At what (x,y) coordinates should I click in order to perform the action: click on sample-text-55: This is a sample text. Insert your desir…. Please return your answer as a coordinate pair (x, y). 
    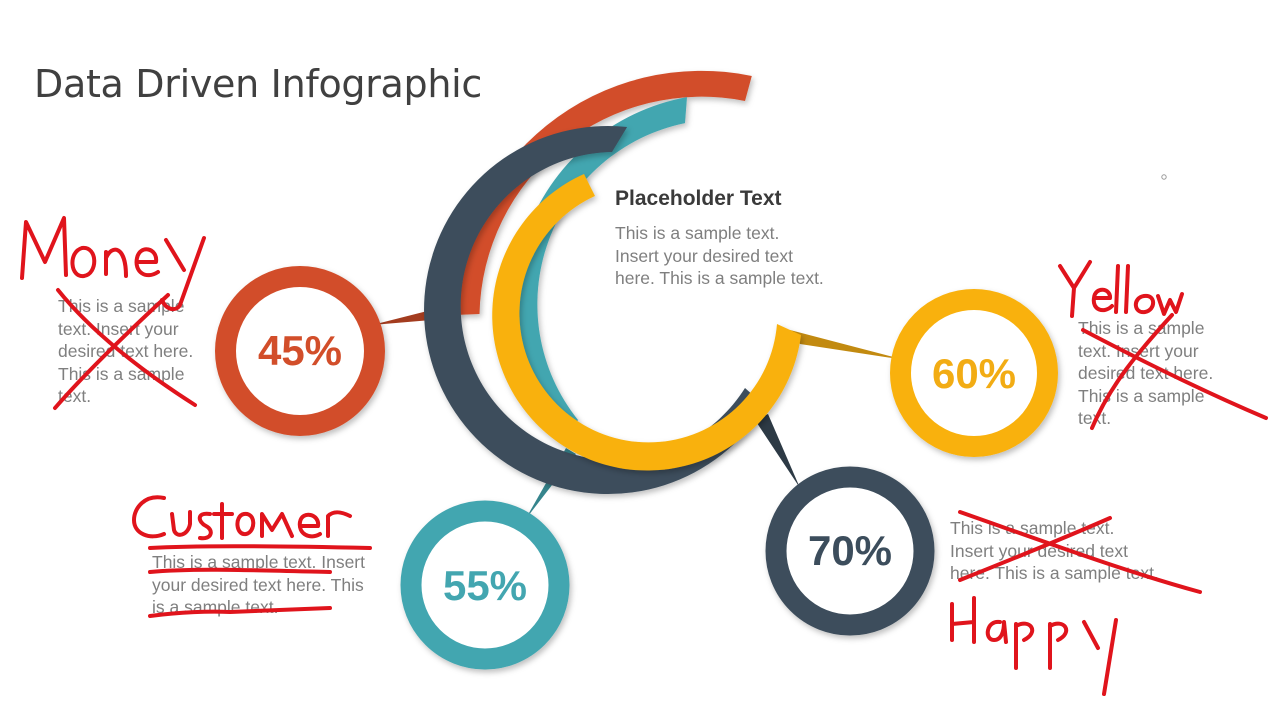
    Looking at the image, I should click on (258, 584).